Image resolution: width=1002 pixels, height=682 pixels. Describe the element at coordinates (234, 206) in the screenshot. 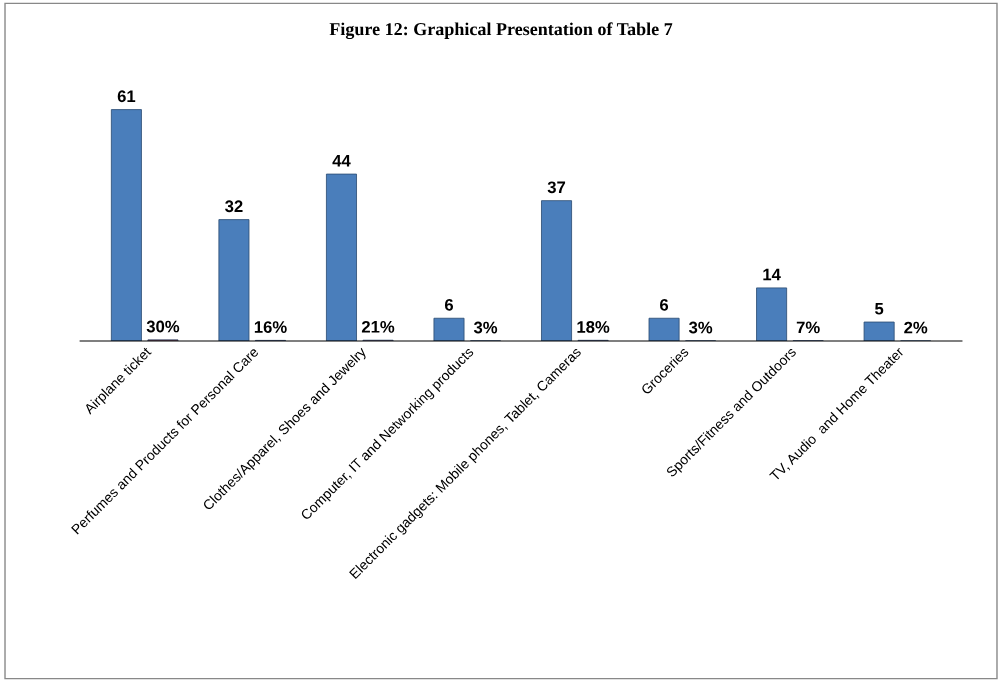

I see `data-label: 32` at that location.